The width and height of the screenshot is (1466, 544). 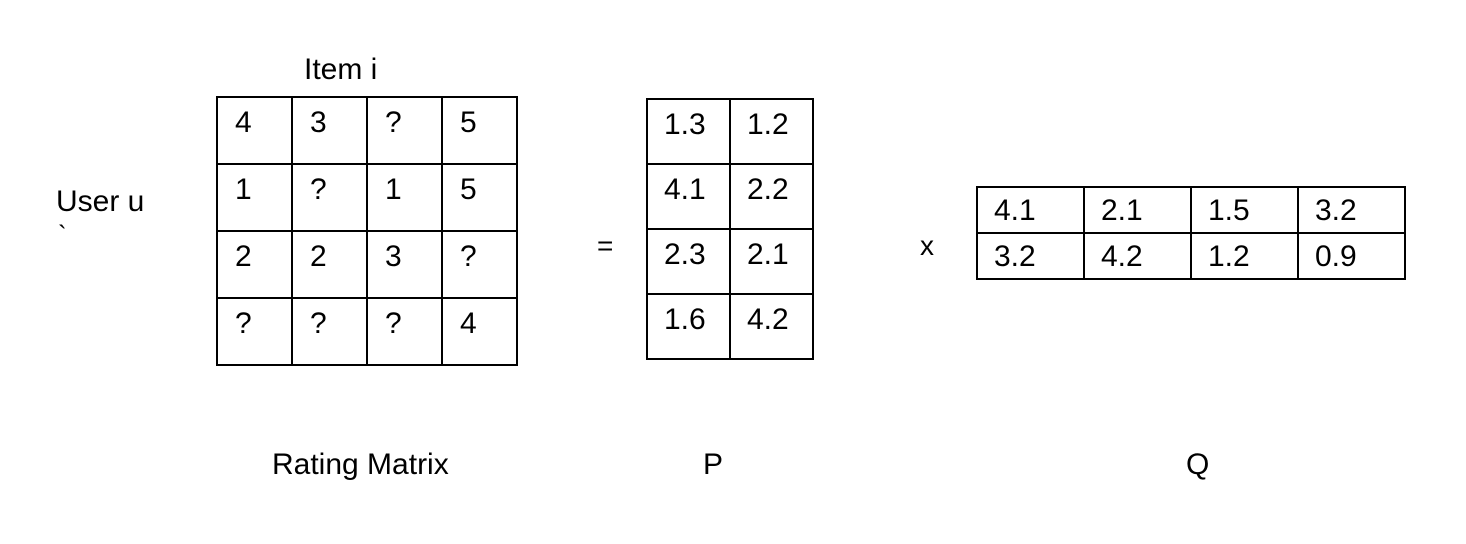 I want to click on multiply-operator: x, so click(x=927, y=245).